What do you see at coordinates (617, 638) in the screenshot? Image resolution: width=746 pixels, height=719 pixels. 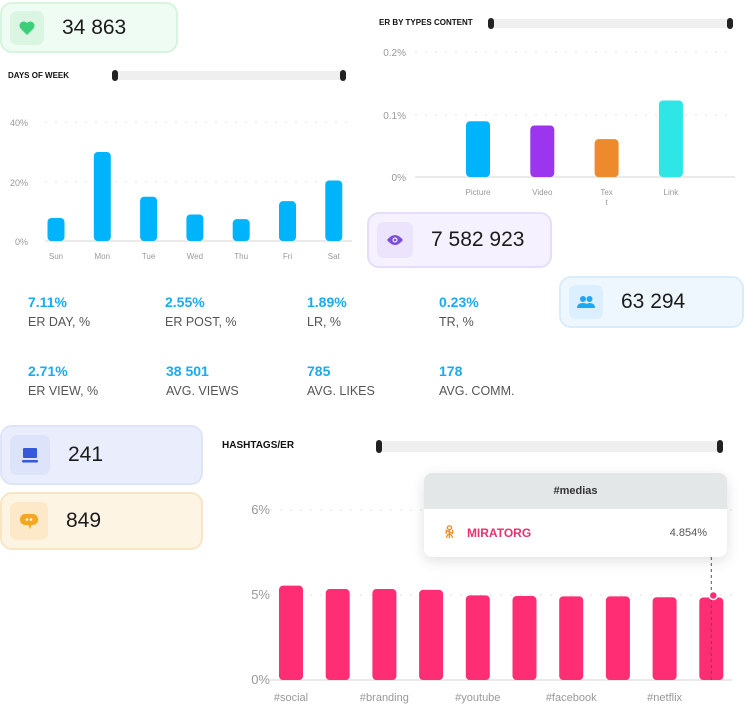 I see `bar-item7` at bounding box center [617, 638].